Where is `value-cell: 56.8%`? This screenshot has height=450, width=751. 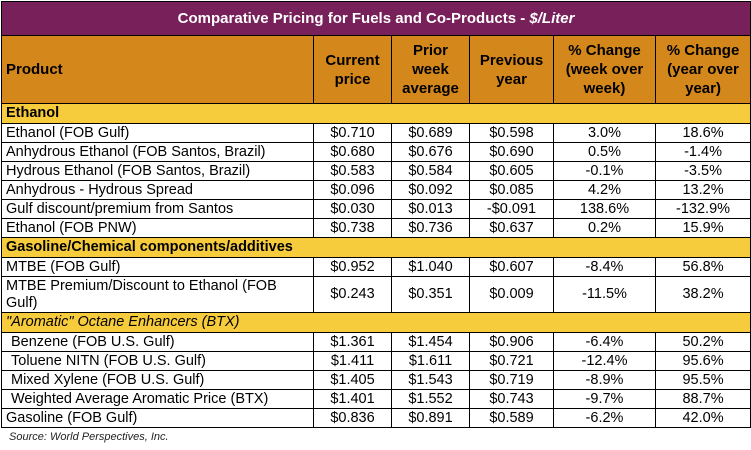
value-cell: 56.8% is located at coordinates (702, 267).